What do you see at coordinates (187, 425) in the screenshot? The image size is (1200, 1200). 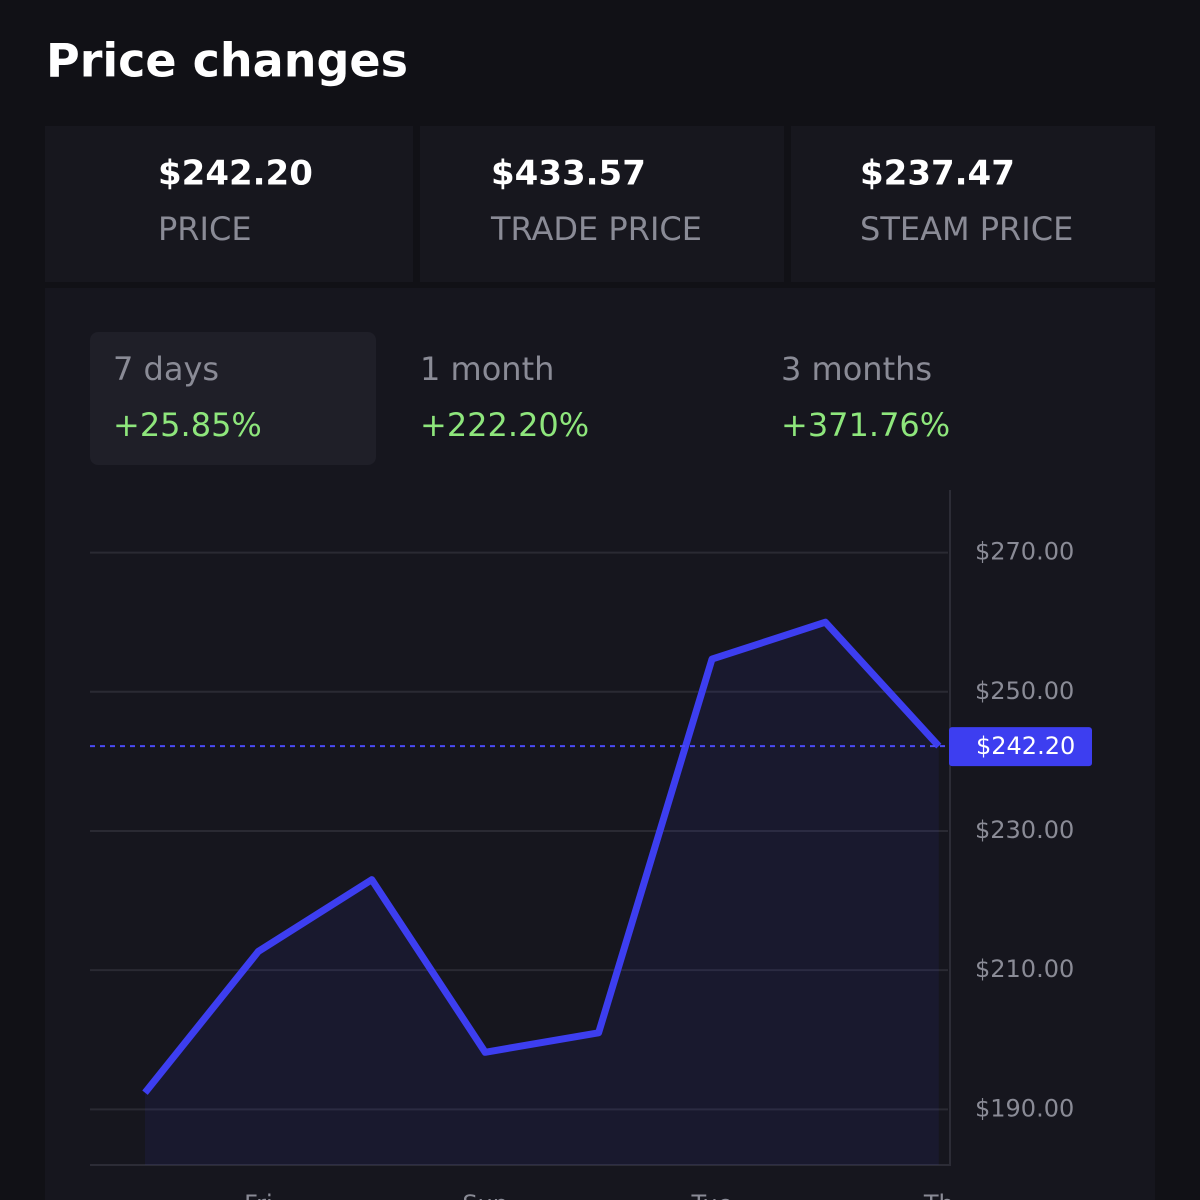 I see `tab-change: +25.85%` at bounding box center [187, 425].